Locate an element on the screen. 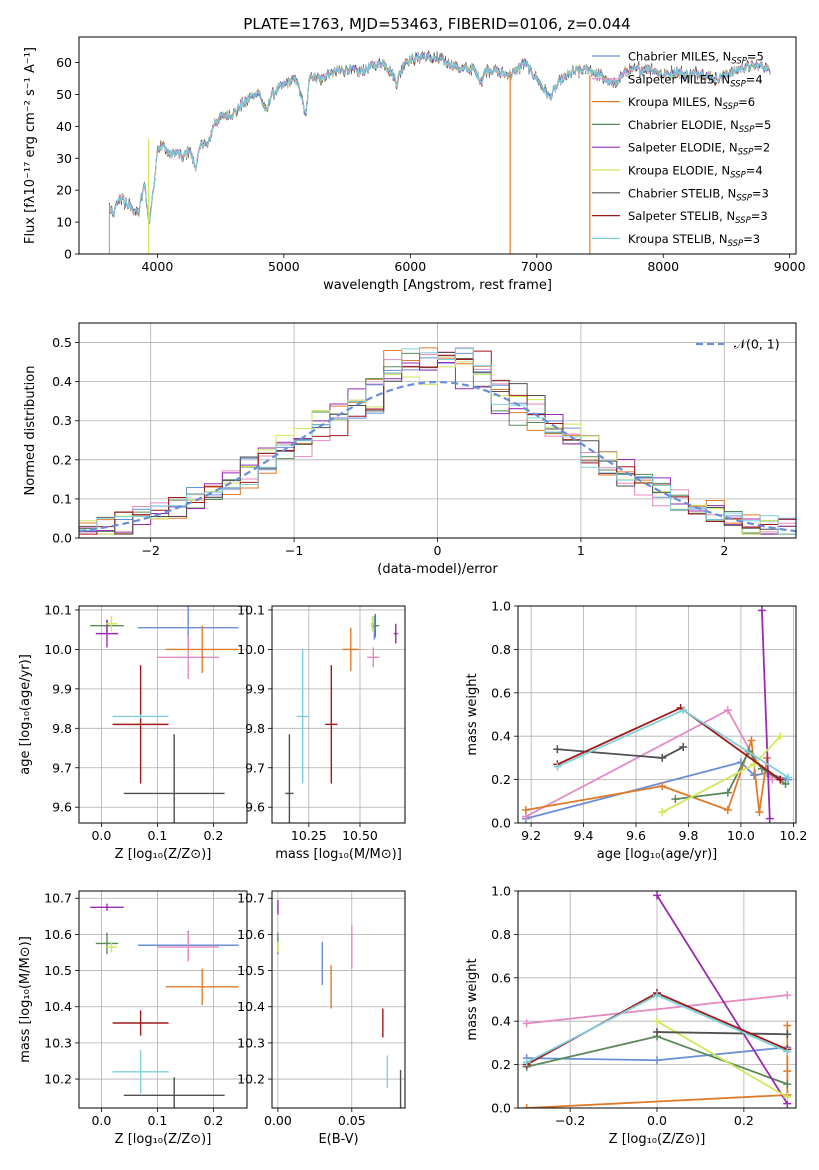 The height and width of the screenshot is (1170, 819). y-tick-label: 0.8 is located at coordinates (501, 934).